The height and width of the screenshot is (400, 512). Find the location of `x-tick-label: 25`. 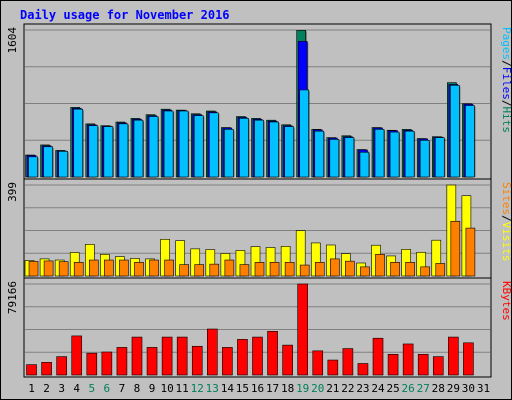

x-tick-label: 25 is located at coordinates (392, 388).